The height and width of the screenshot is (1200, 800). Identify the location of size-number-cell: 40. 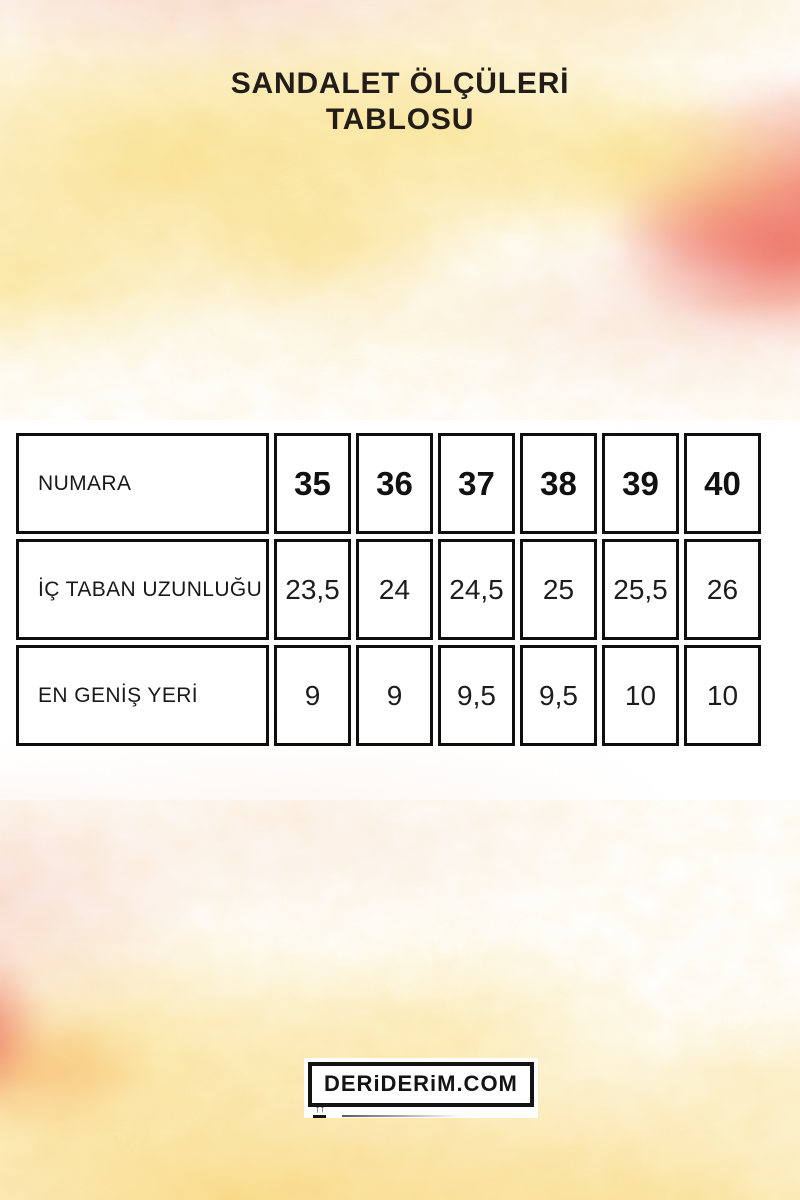
(722, 483).